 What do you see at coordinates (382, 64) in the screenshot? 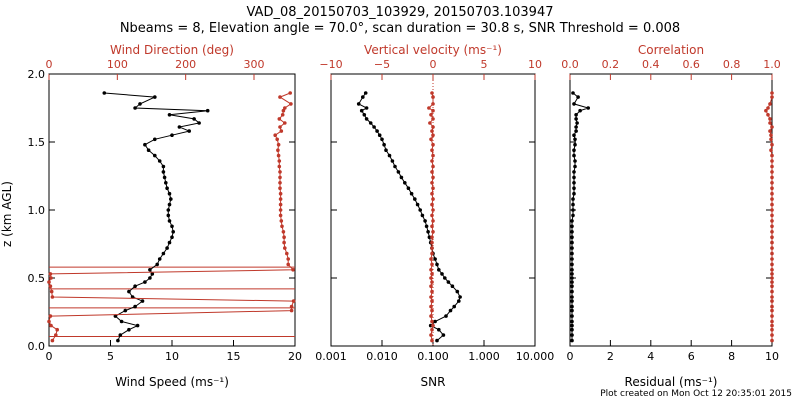
I see `top-tick-label: −5` at bounding box center [382, 64].